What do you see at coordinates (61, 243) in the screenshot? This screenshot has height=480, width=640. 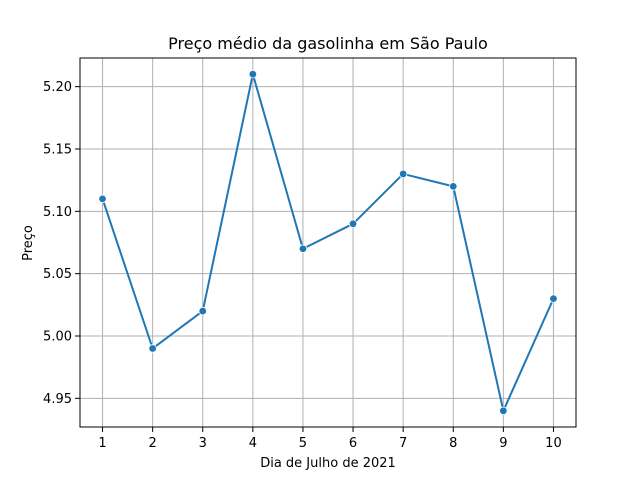 I see `y-axis: 4.95 5.00 5.05 5.10 5.15 5.20` at bounding box center [61, 243].